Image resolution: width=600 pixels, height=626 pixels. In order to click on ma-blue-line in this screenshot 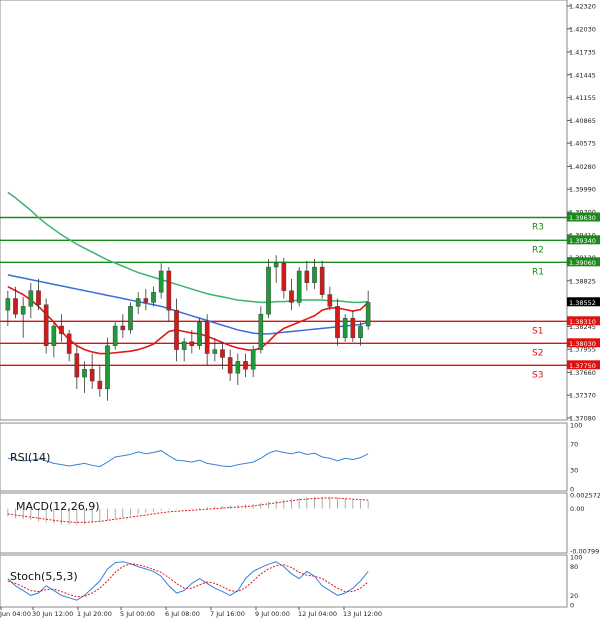, I will do `click(188, 304)`.